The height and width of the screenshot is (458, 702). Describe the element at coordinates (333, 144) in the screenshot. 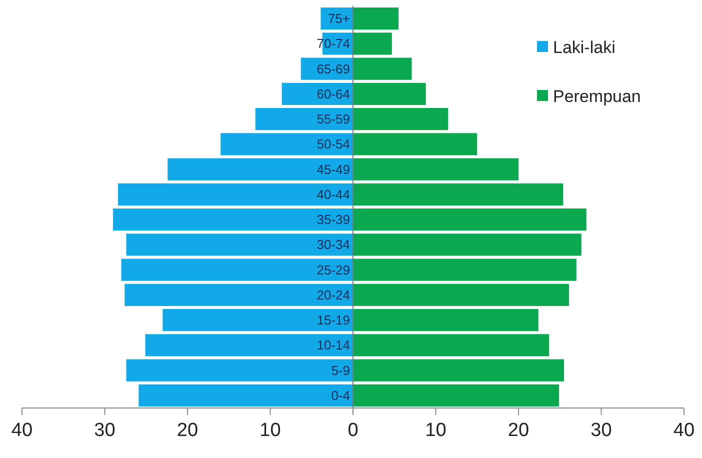

I see `y-tick-label: 50-54` at that location.